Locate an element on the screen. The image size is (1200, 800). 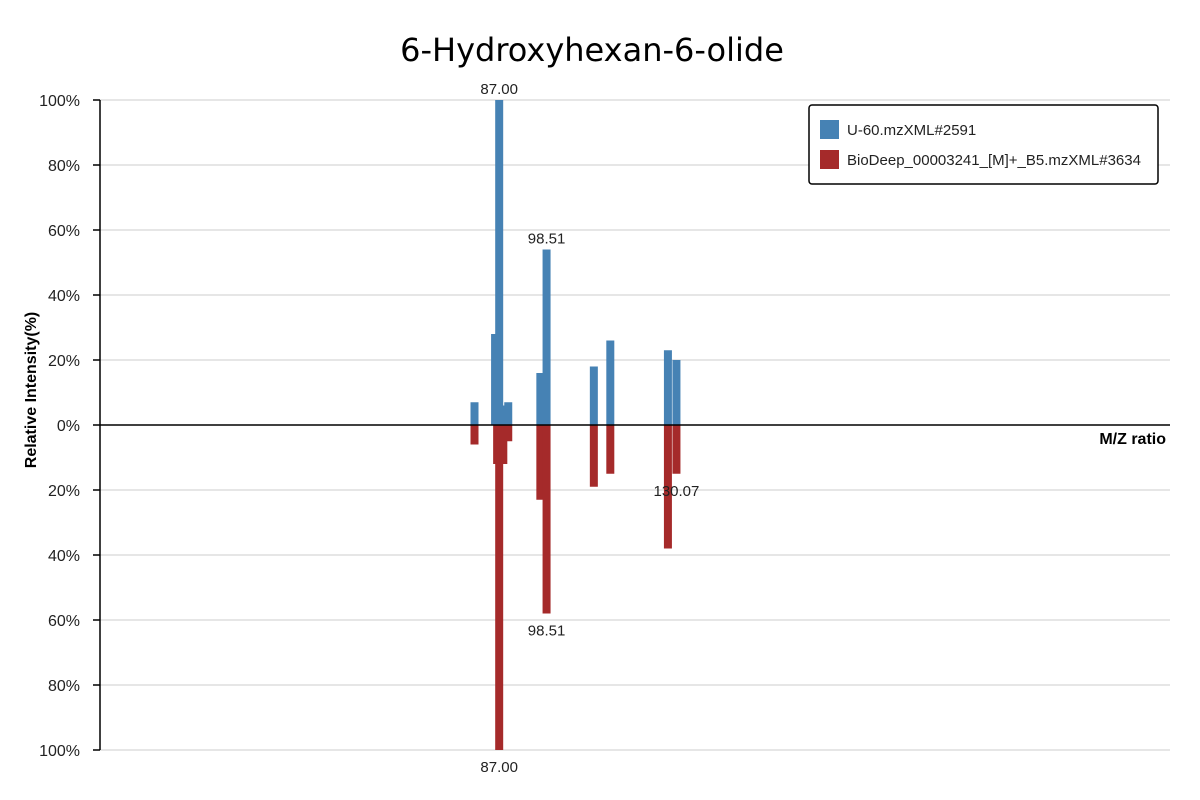
y-tick-label: 0% is located at coordinates (68, 426).